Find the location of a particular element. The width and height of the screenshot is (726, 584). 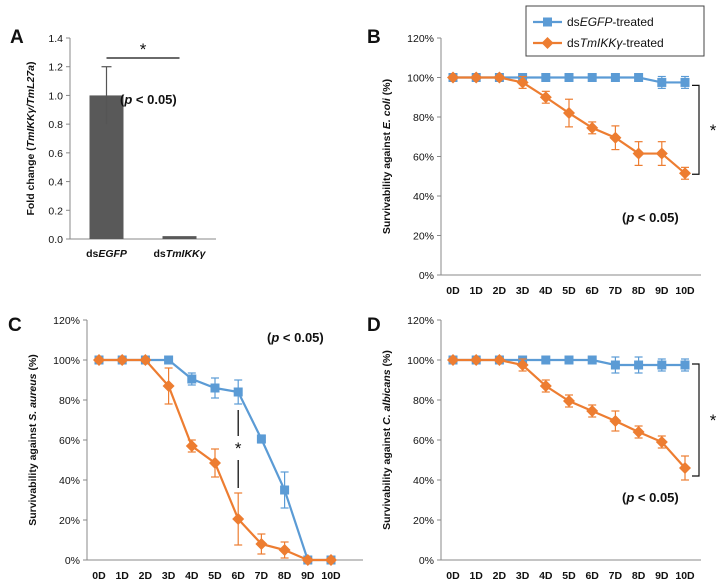

panel-c-letter: C is located at coordinates (15, 325).